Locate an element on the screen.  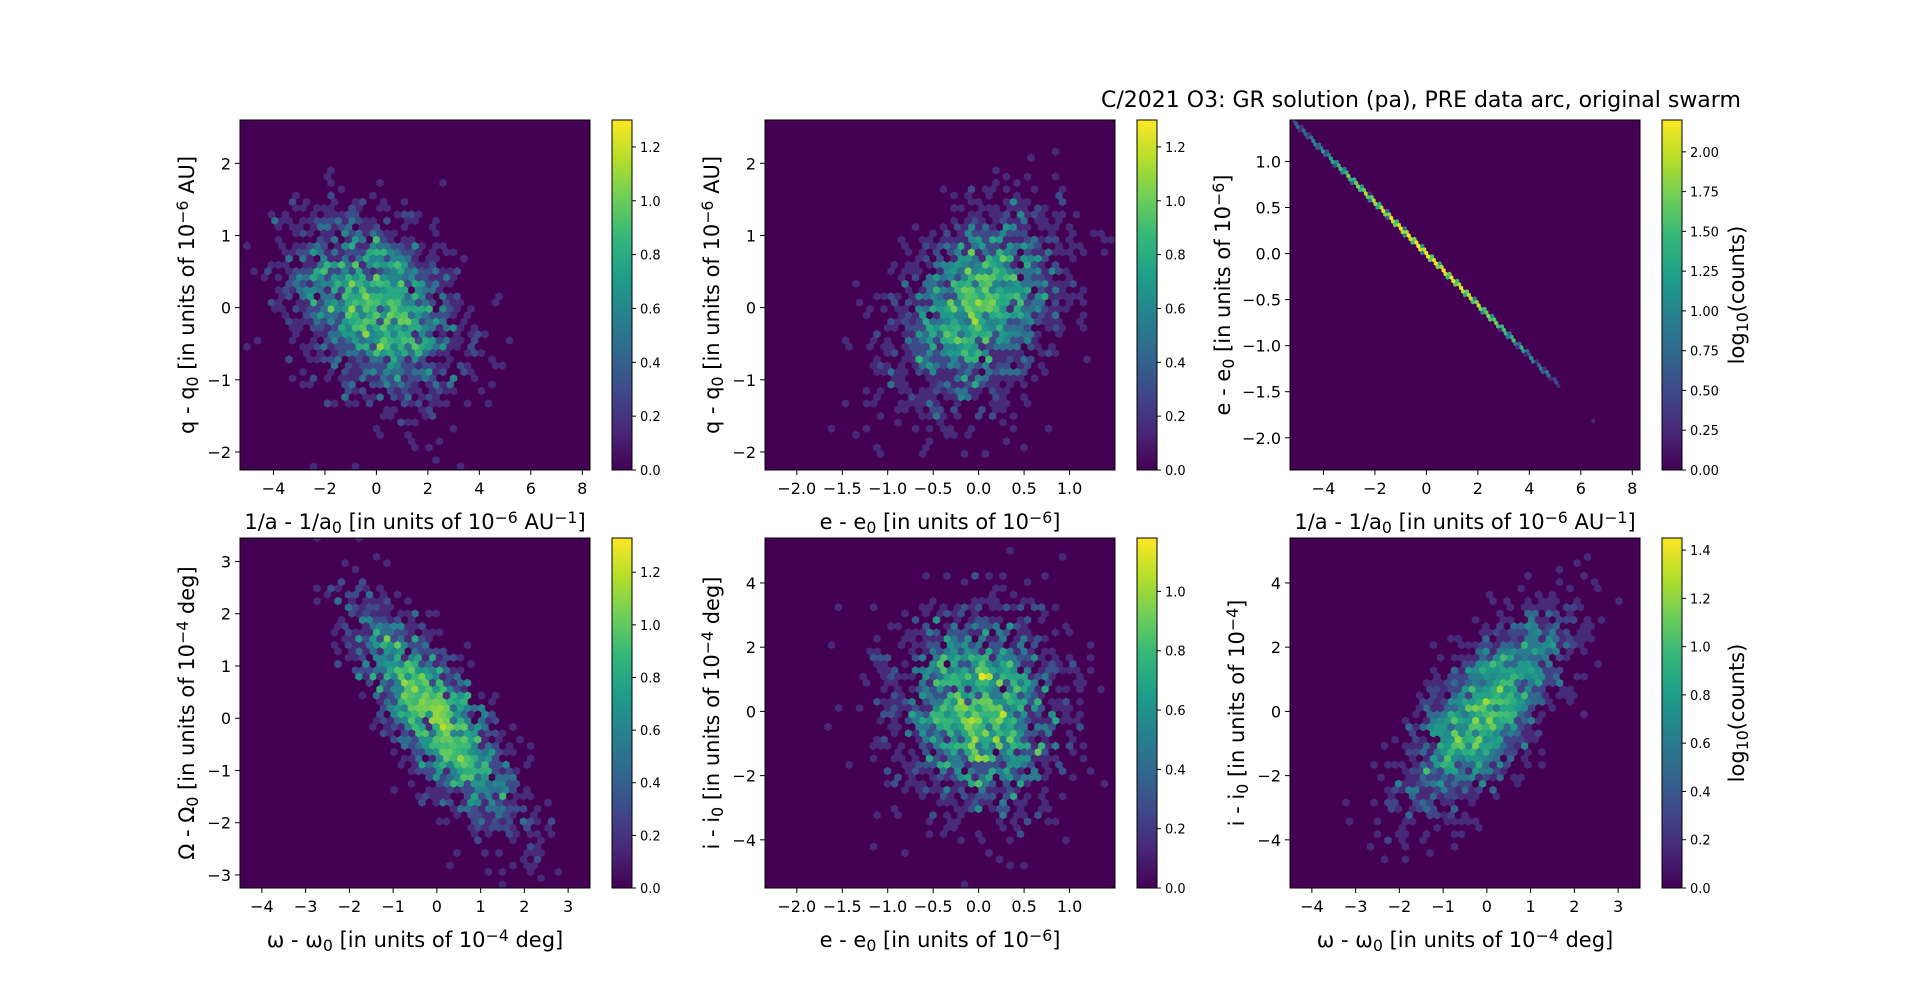
y-tick-label: 1 is located at coordinates (751, 235).